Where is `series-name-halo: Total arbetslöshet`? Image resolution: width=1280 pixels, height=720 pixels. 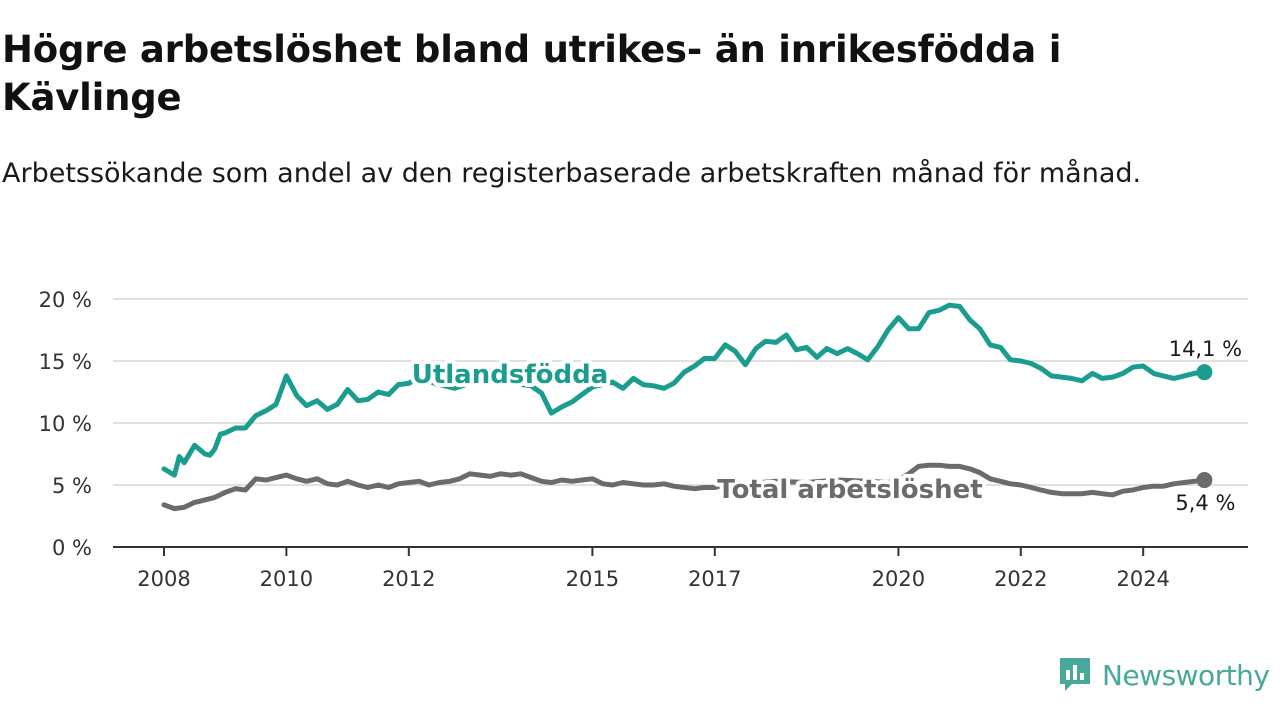 series-name-halo: Total arbetslöshet is located at coordinates (849, 490).